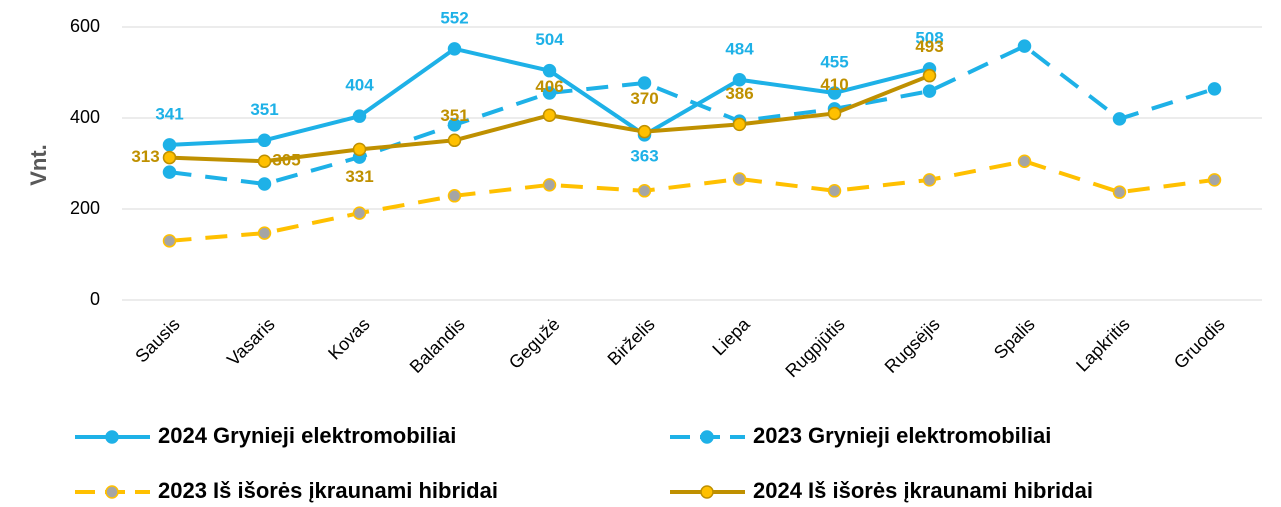  What do you see at coordinates (739, 93) in the screenshot?
I see `data-label: 386` at bounding box center [739, 93].